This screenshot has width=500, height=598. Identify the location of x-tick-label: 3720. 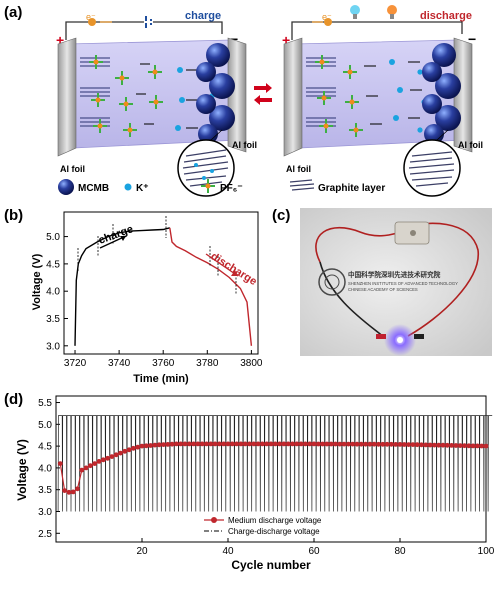
(75, 363).